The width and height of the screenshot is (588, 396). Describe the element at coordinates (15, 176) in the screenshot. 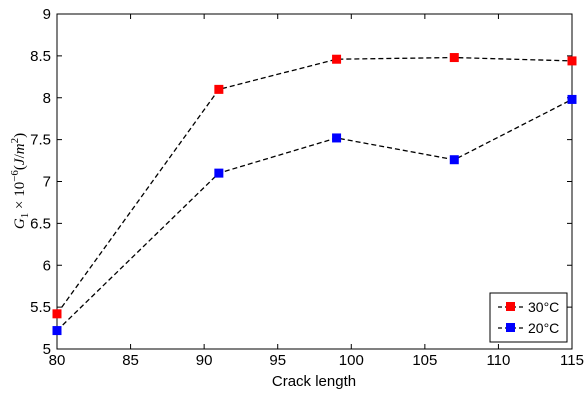

I see `ylabel-exponent: −6` at that location.